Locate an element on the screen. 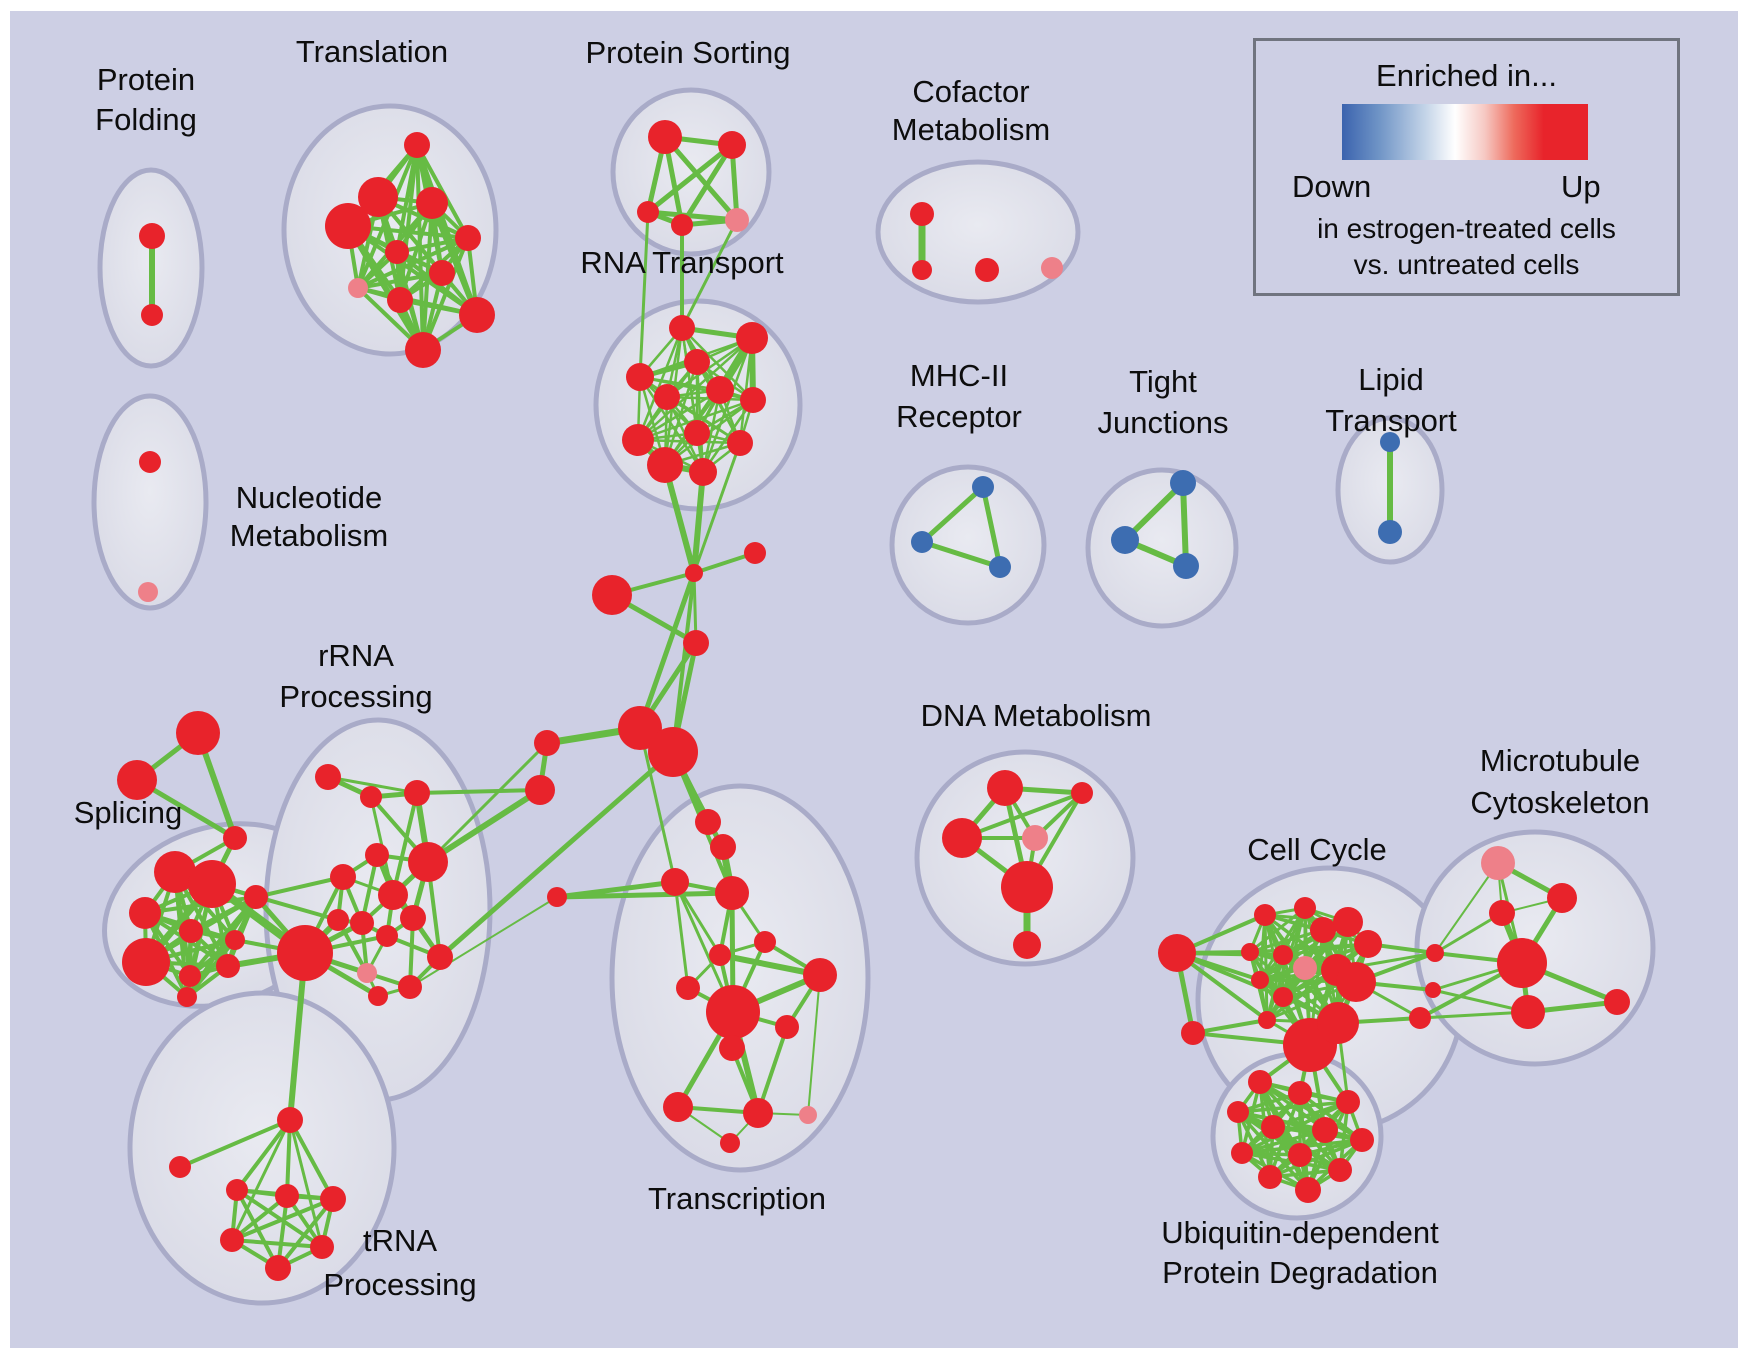 The width and height of the screenshot is (1750, 1360). ubiquitin-label: Ubiquitin-dependent is located at coordinates (1300, 1232).